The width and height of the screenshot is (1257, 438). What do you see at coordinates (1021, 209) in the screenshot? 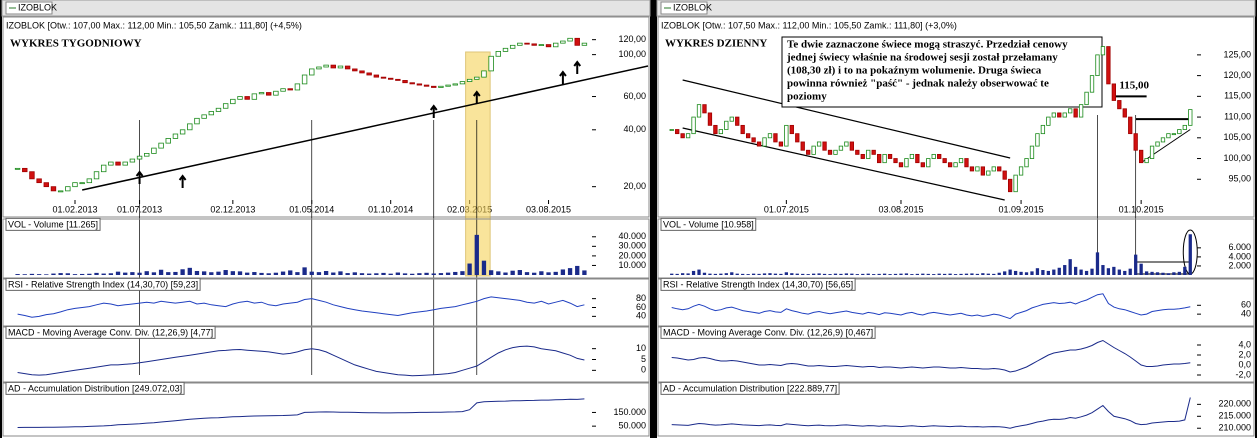
I see `x-tick-label: 01.09.2015` at bounding box center [1021, 209].